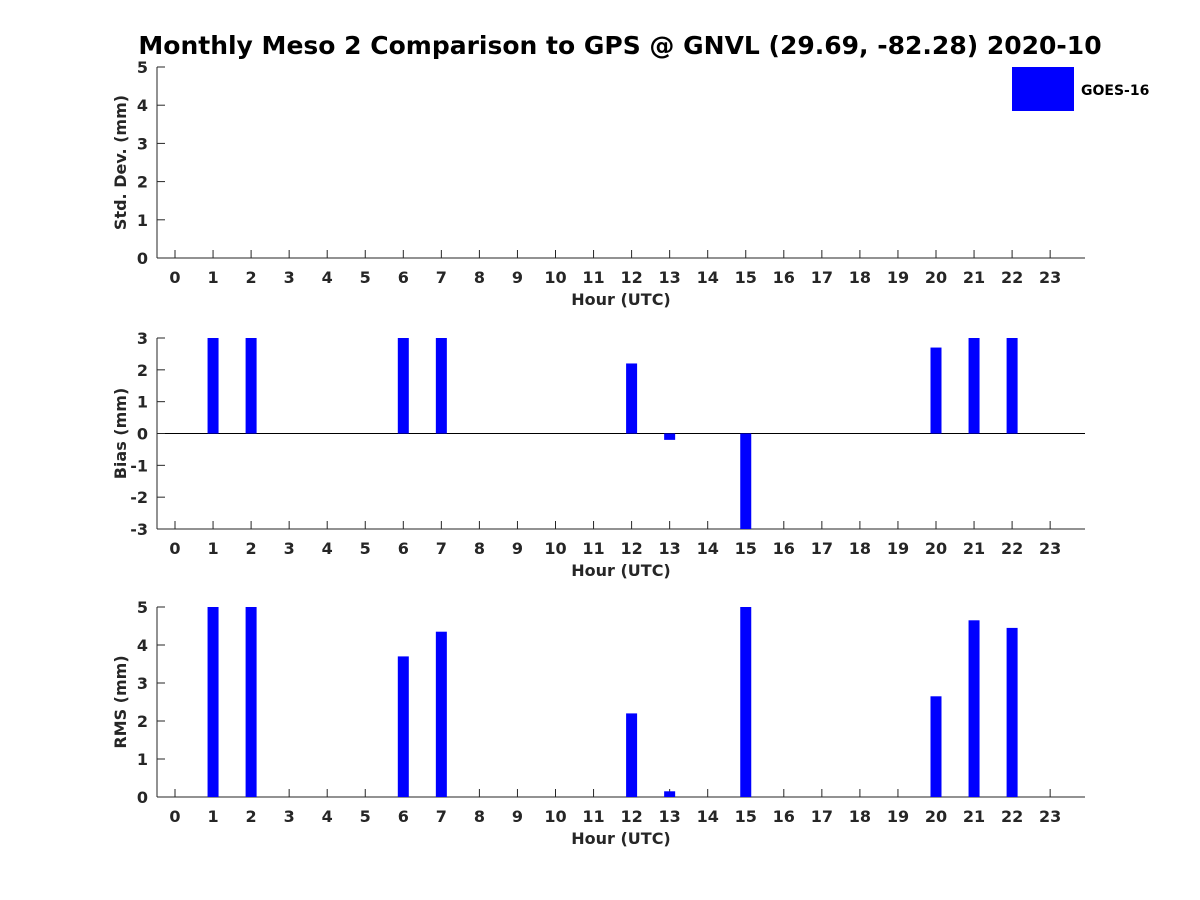  I want to click on x-tick-label: 4, so click(327, 816).